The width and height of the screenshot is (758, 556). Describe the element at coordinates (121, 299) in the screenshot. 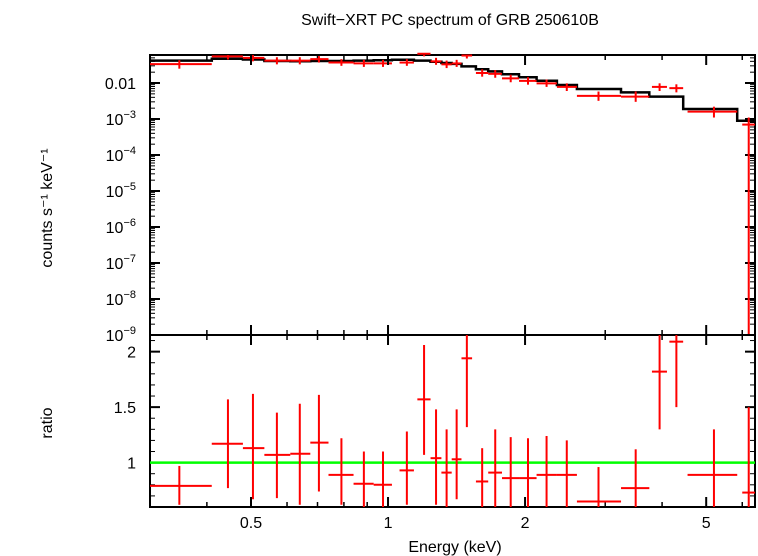

I see `y-tick-label: 10⁻⁸` at that location.